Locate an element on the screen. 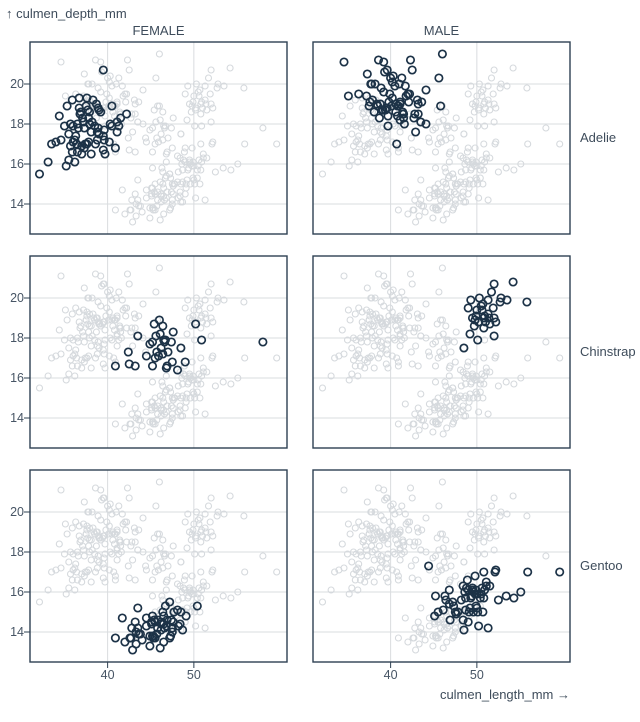 The image size is (640, 722). facet-column-header-male: MALE is located at coordinates (441, 30).